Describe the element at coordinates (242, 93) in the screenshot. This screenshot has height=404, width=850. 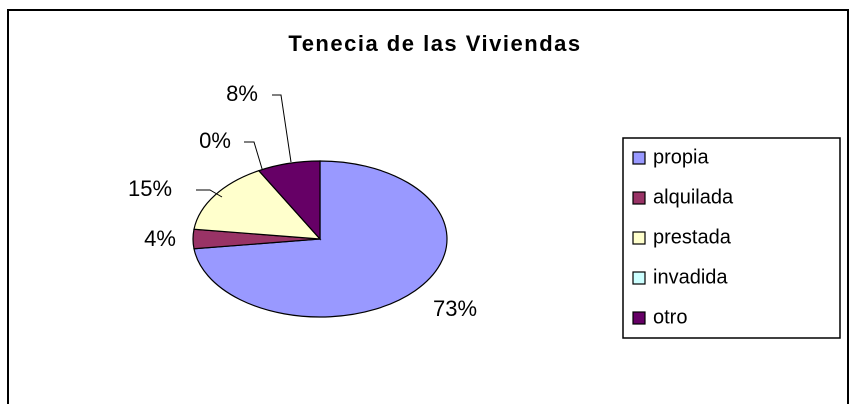
I see `data-label: 8%` at that location.